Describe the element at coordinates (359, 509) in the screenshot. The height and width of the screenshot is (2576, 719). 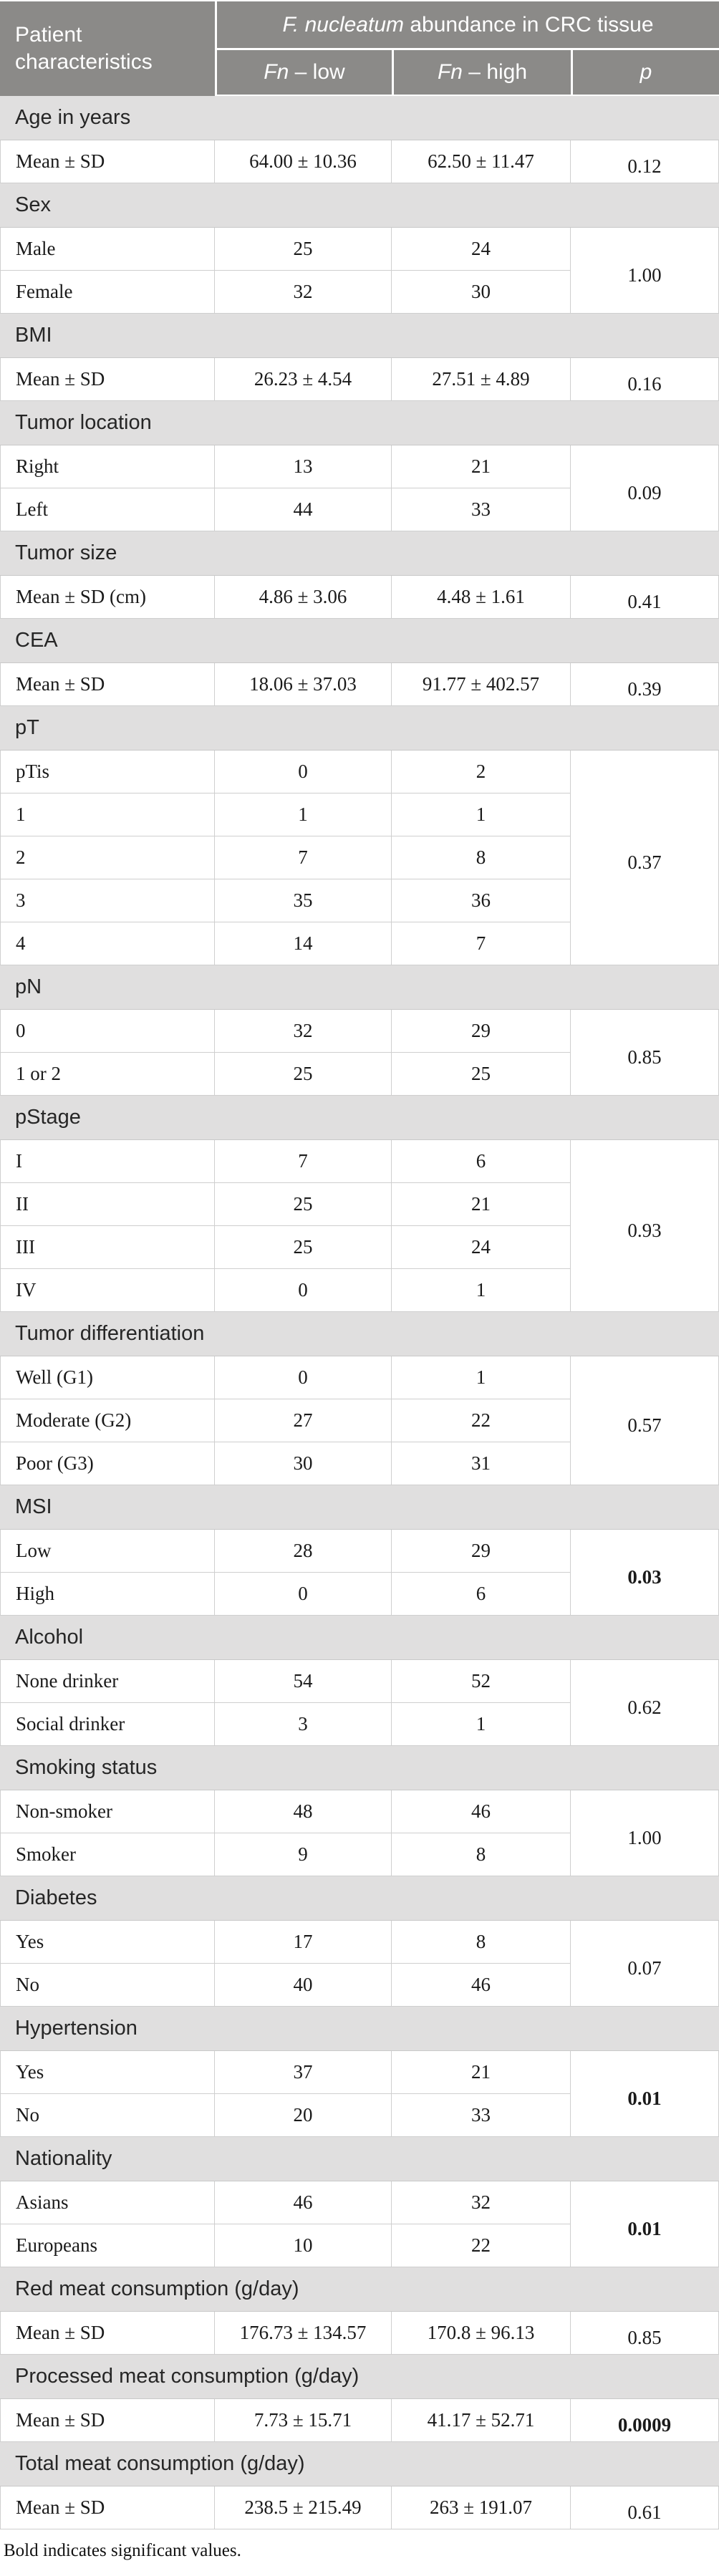
I see `table-row: Left 44 33` at that location.